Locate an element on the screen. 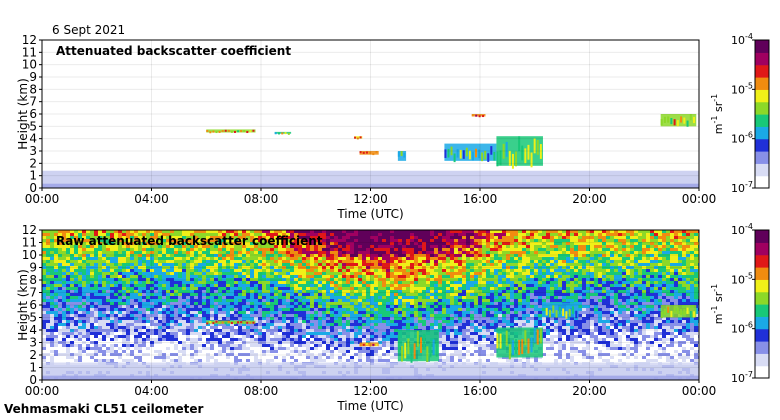 The width and height of the screenshot is (780, 420). date-label: 6 Sept 2021 is located at coordinates (88, 30).